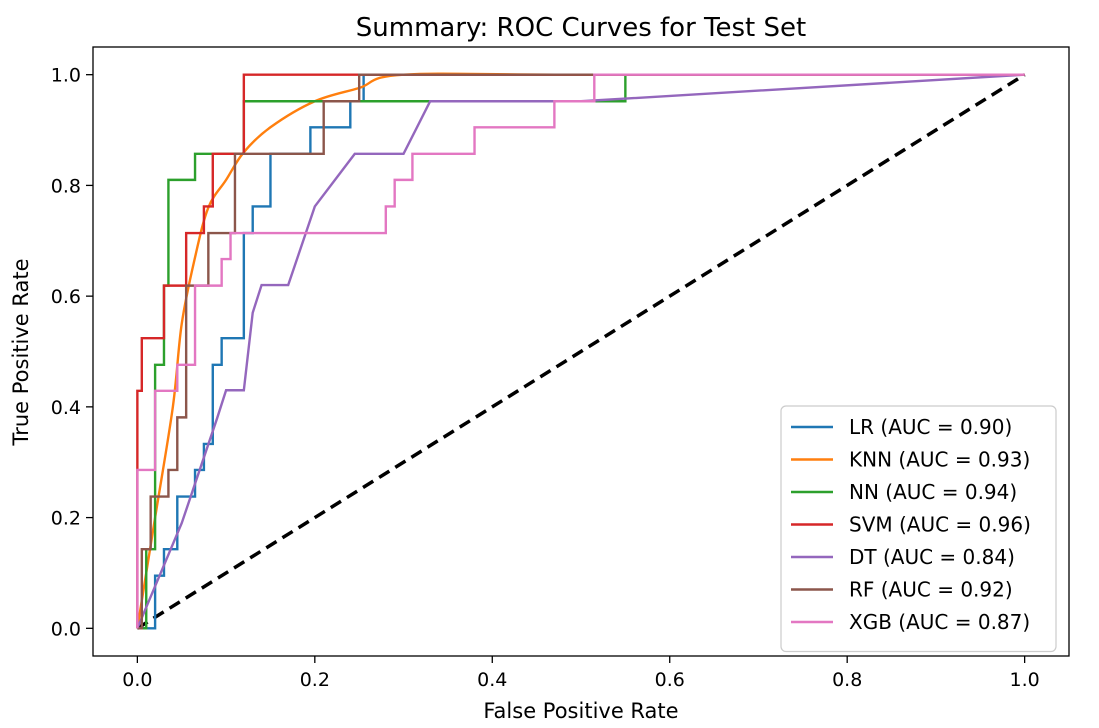 The width and height of the screenshot is (1099, 728). I want to click on y-axis: 0.0 0.2 0.4 0.6 0.8 1.0, so click(72, 352).